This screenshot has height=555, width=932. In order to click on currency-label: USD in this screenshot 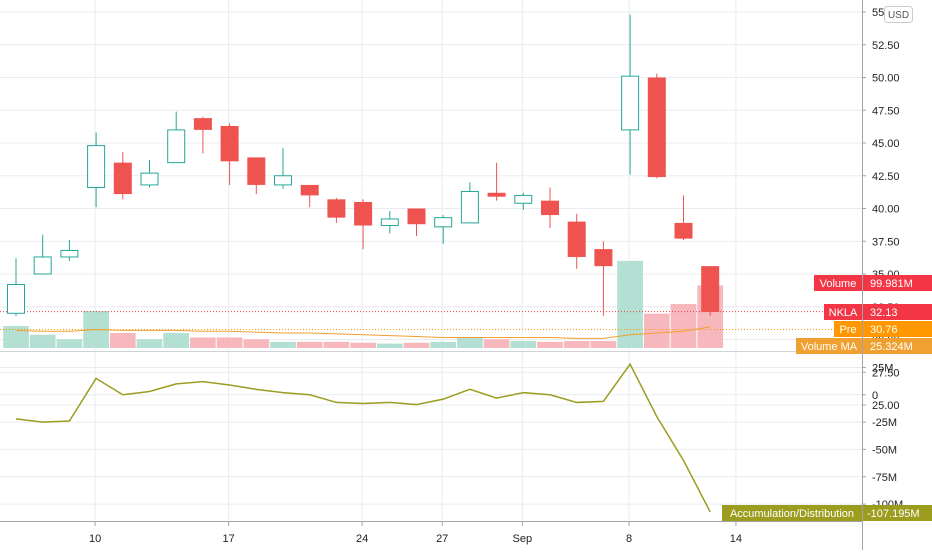, I will do `click(898, 15)`.